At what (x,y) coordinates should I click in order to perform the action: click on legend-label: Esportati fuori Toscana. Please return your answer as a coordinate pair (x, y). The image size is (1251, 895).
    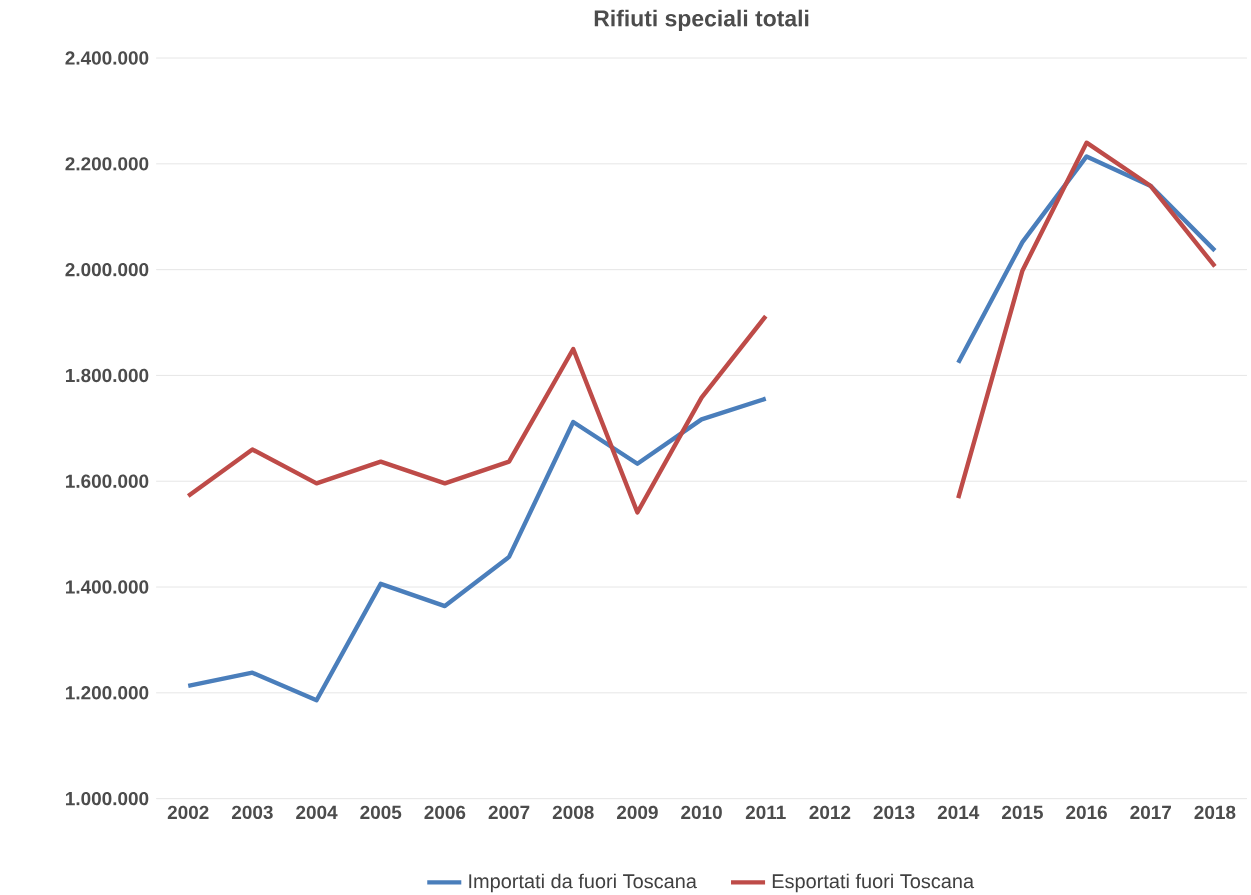
    Looking at the image, I should click on (873, 883).